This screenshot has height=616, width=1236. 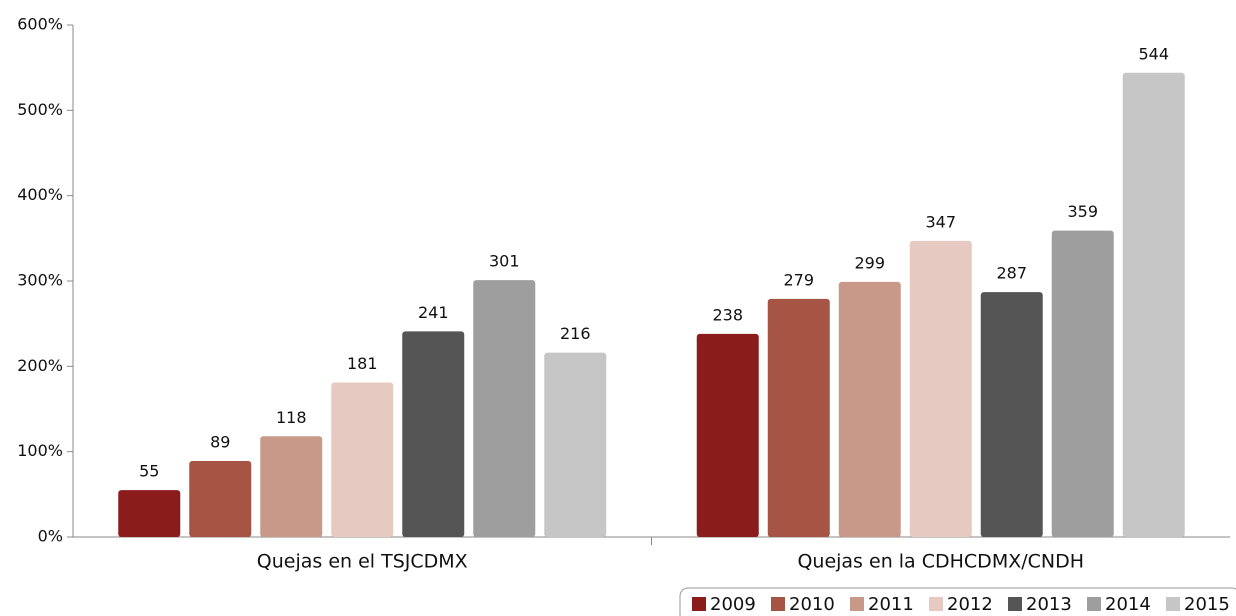 What do you see at coordinates (1153, 53) in the screenshot?
I see `value-label: 544` at bounding box center [1153, 53].